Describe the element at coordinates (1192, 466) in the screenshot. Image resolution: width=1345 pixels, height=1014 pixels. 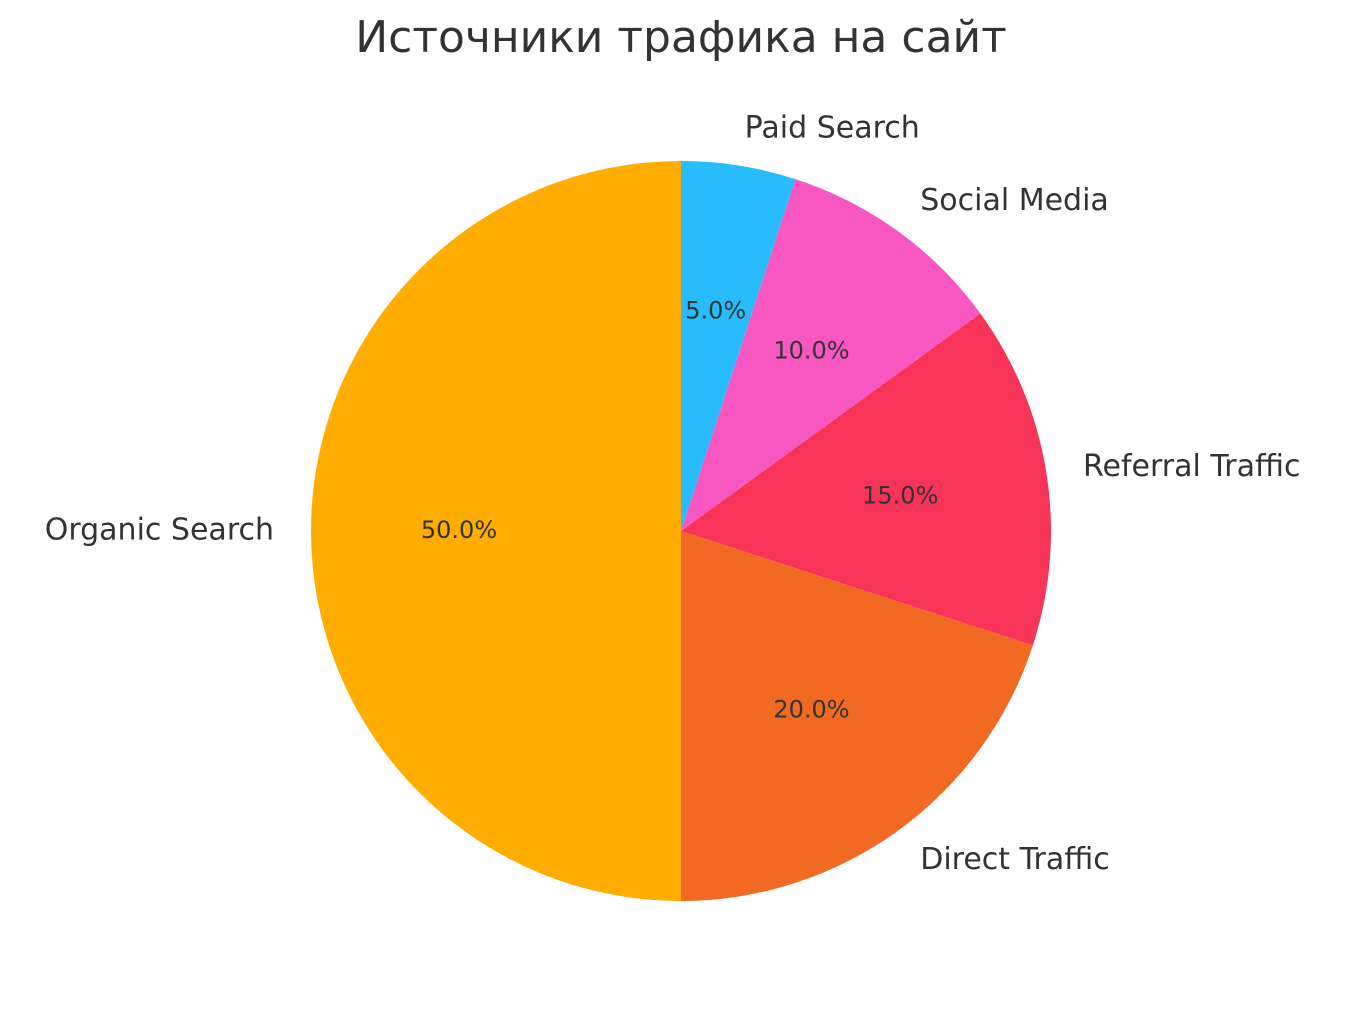
I see `slice-label: Referral Traffic` at that location.